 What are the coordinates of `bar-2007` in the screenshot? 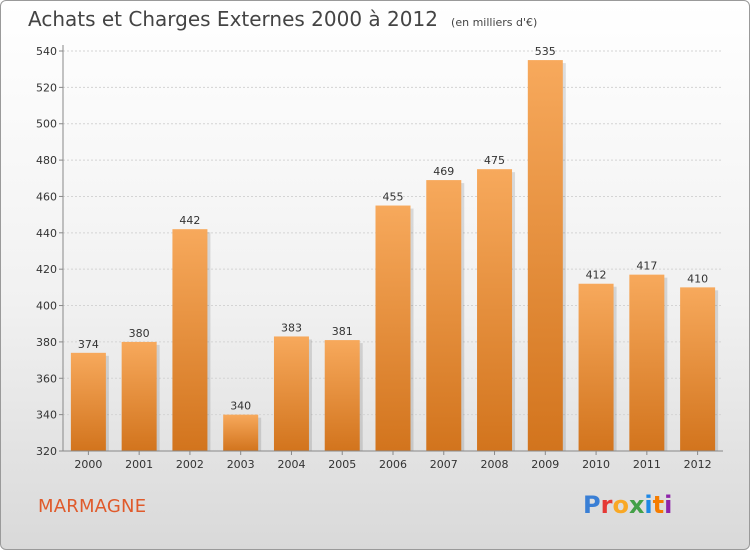 It's located at (444, 315).